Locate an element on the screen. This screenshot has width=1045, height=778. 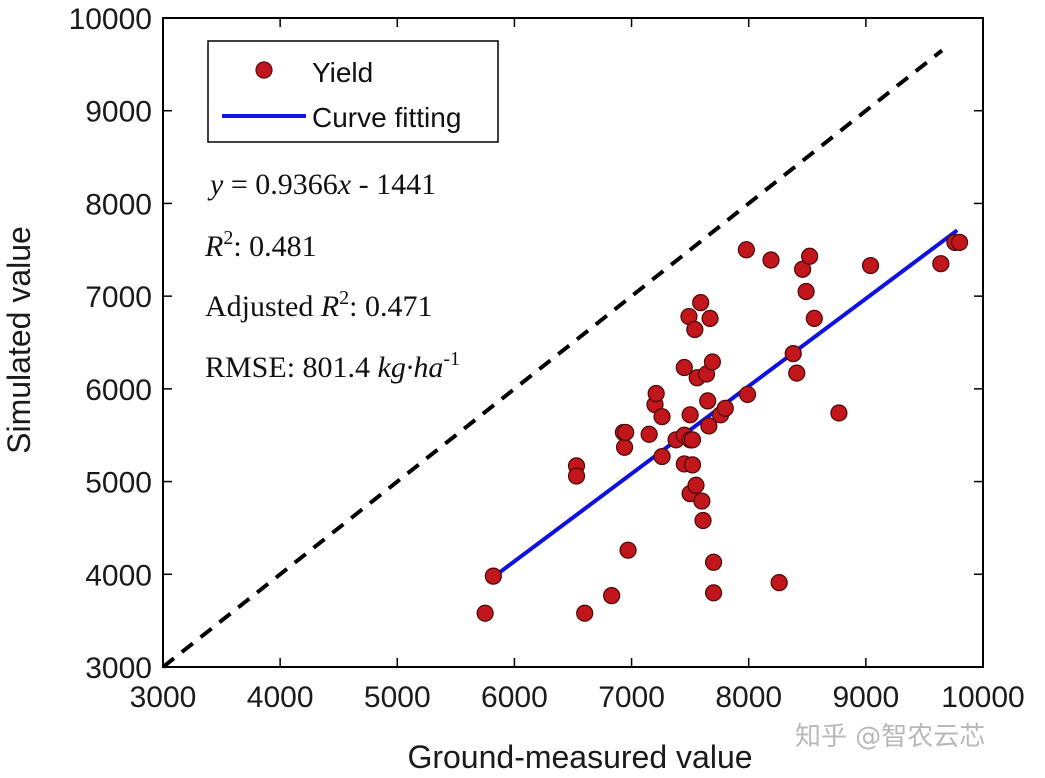
adjusted-r-squared: Adjusted R2: 0.471 is located at coordinates (319, 305).